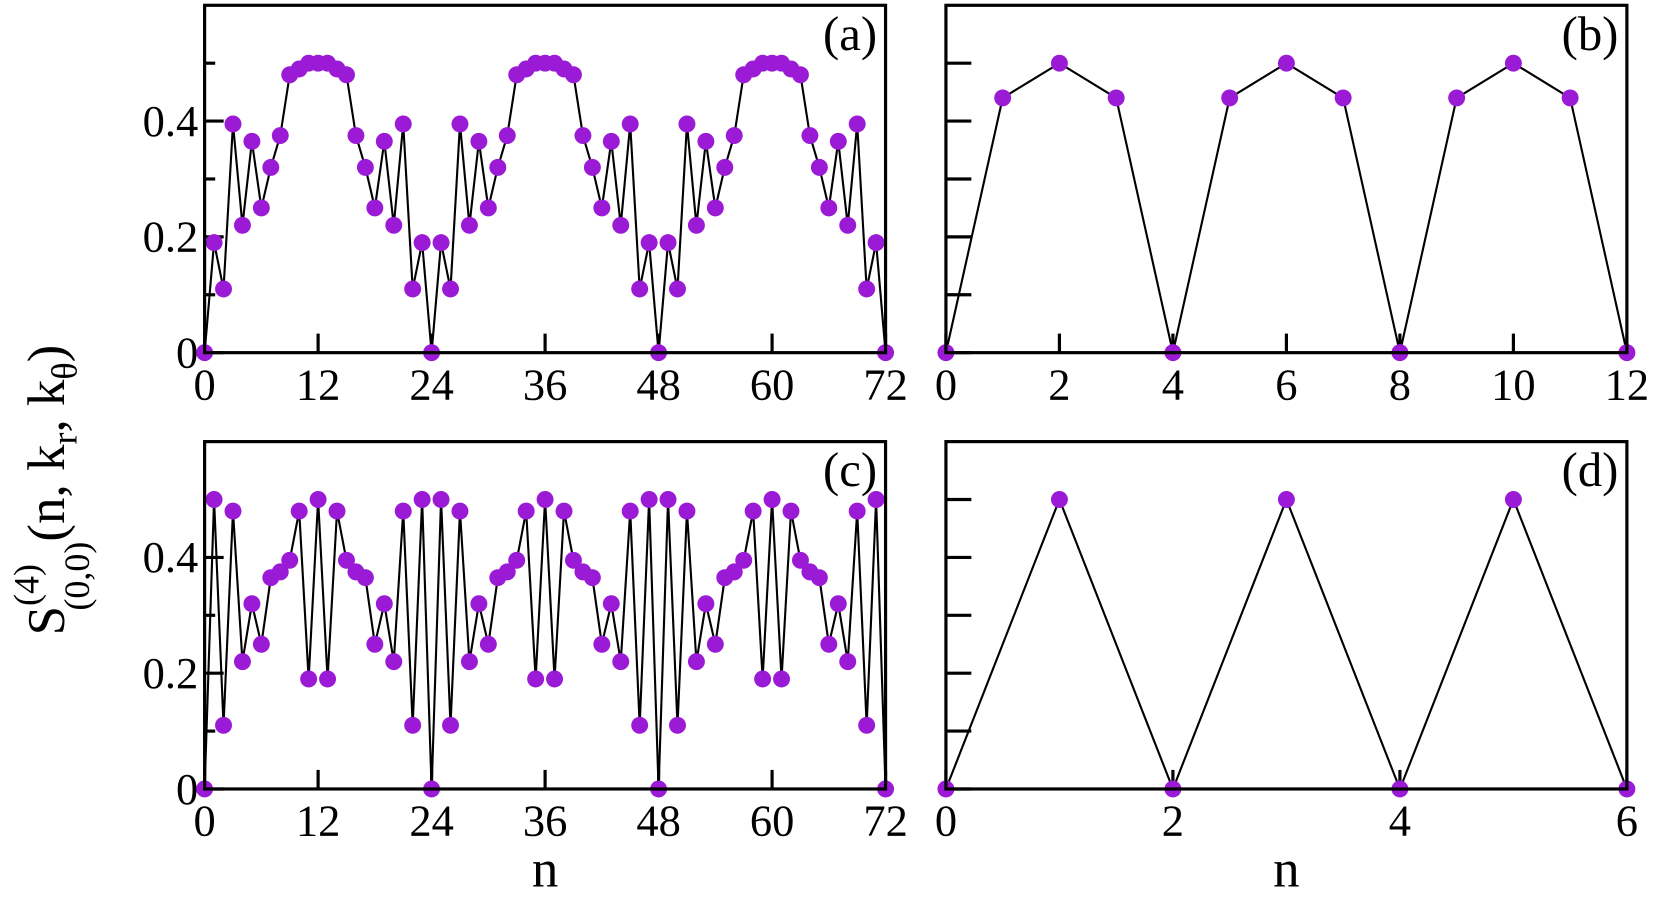  What do you see at coordinates (51, 490) in the screenshot?
I see `y-axis-label: S(4) (0,0)(n, kr, kθ)` at bounding box center [51, 490].